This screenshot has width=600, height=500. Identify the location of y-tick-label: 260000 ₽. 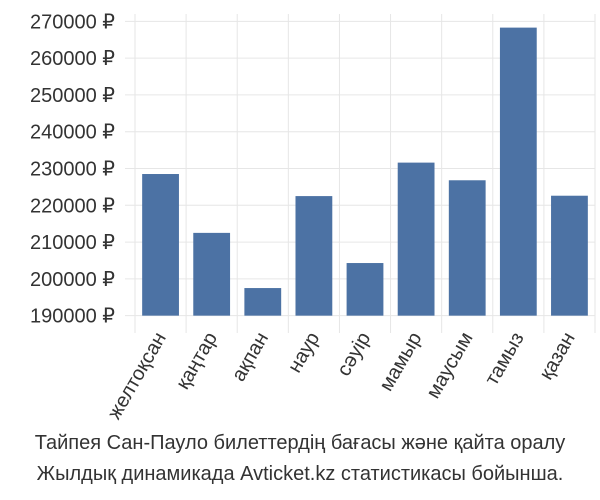
(72, 59).